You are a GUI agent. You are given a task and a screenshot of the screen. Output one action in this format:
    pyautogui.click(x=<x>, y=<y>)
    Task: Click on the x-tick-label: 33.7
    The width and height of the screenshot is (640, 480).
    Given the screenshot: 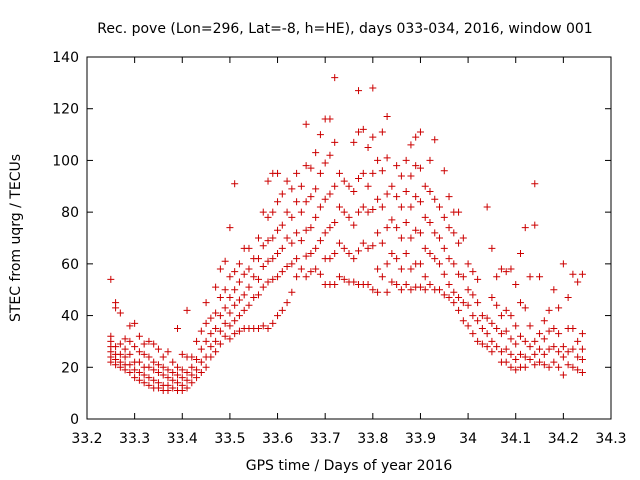 What is the action you would take?
    pyautogui.click(x=325, y=439)
    